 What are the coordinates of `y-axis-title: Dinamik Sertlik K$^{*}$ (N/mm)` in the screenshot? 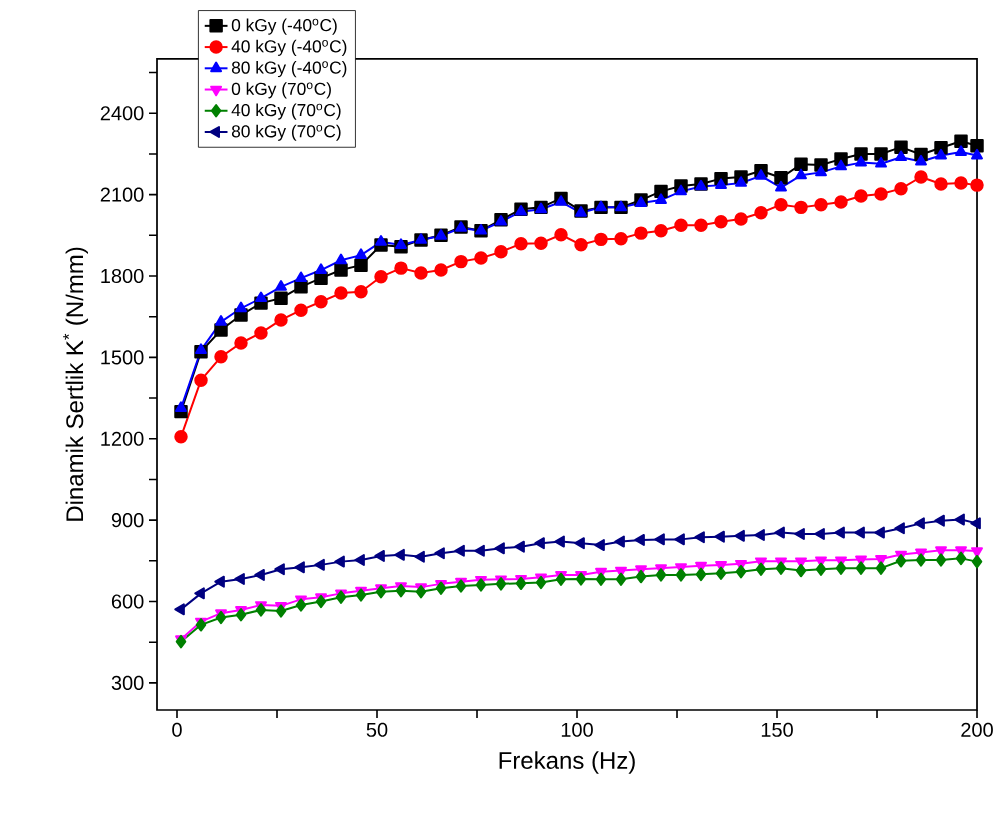 It's located at (75, 384).